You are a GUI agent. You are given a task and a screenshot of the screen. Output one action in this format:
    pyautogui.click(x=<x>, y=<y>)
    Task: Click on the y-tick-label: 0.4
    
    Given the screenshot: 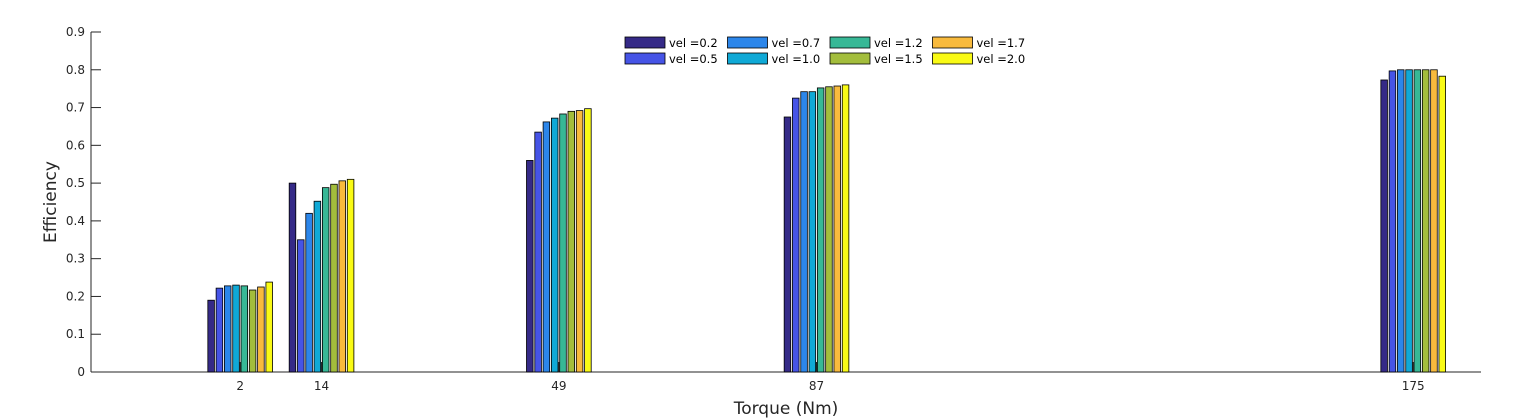 What is the action you would take?
    pyautogui.click(x=75, y=221)
    